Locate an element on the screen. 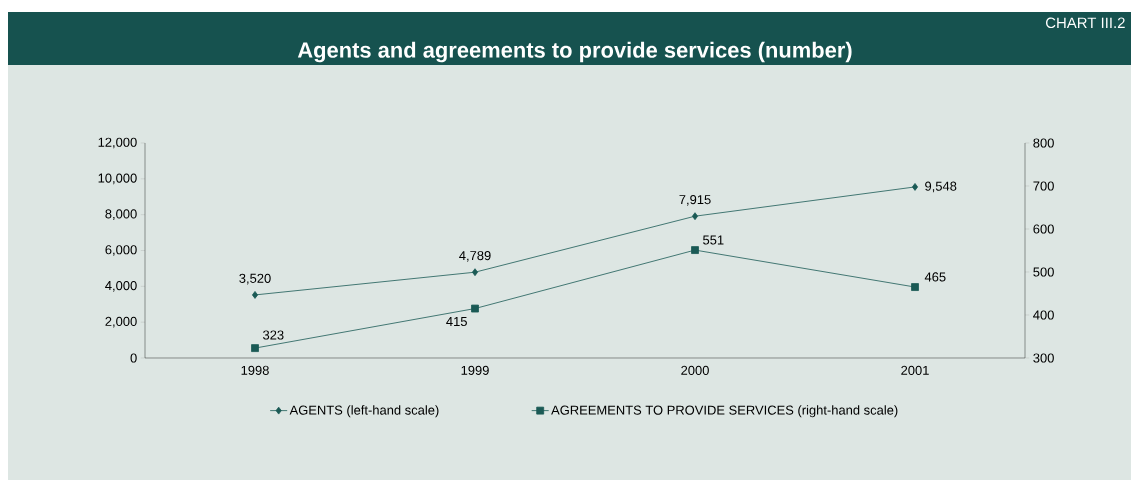 The height and width of the screenshot is (485, 1131). y-tick-label: 12,000 is located at coordinates (117, 143).